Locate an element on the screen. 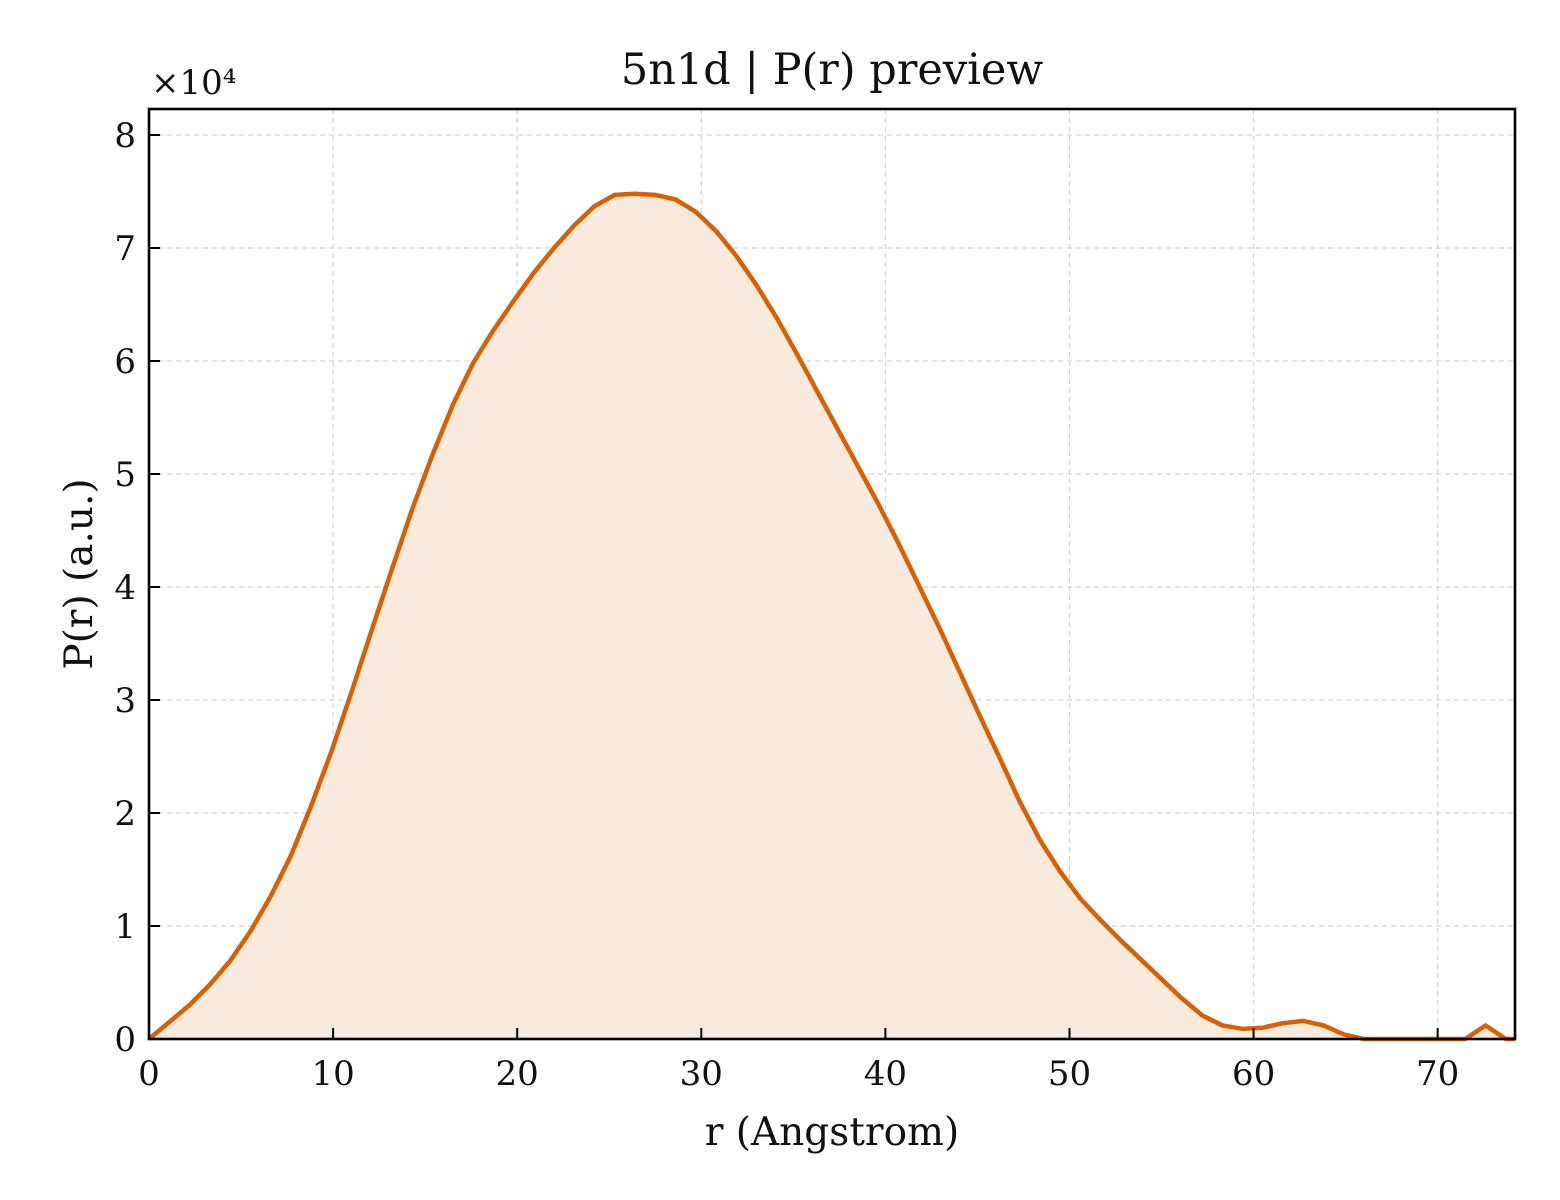 The image size is (1560, 1200). x-tick-label: 40 is located at coordinates (885, 1074).